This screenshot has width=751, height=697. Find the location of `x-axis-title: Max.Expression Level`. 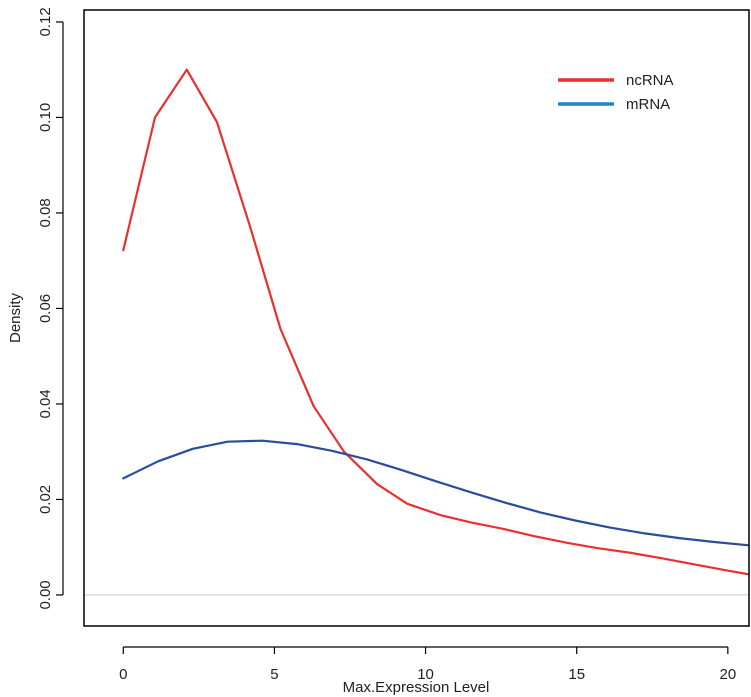

x-axis-title: Max.Expression Level is located at coordinates (416, 687).